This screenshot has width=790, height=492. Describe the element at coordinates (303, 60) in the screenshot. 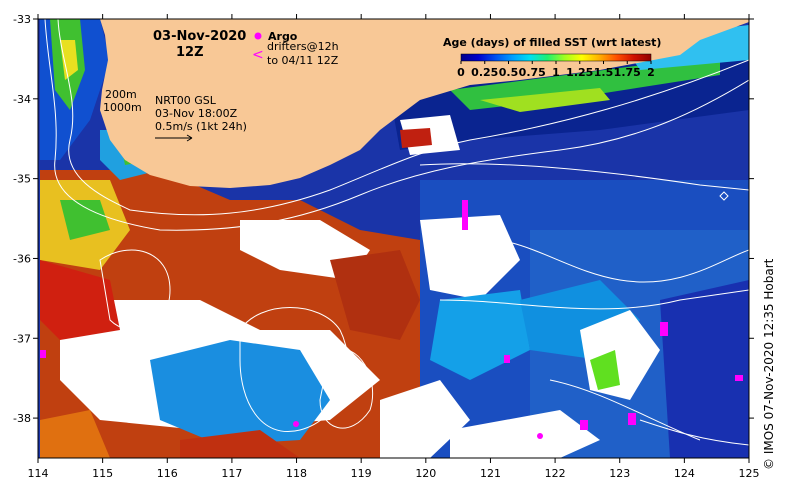

I see `drifters-legend-line2: to 04/11 12Z` at that location.